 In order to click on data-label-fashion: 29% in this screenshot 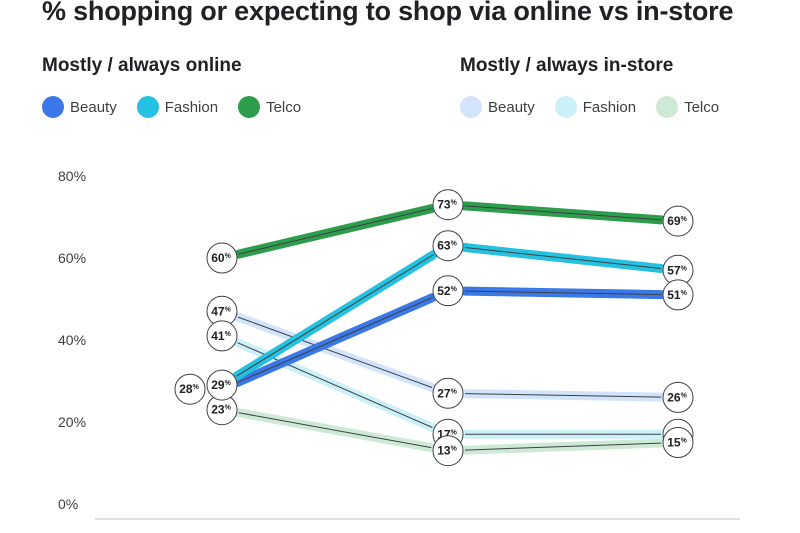, I will do `click(222, 385)`.